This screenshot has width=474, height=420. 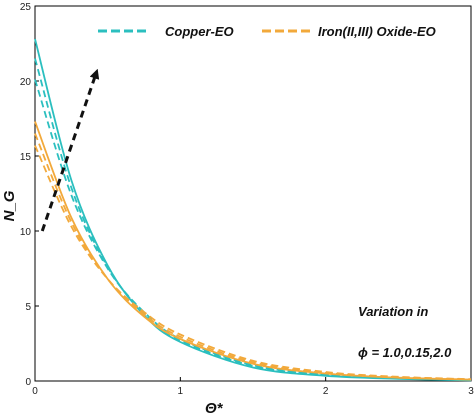 What do you see at coordinates (26, 232) in the screenshot?
I see `y-tick-label: 10` at bounding box center [26, 232].